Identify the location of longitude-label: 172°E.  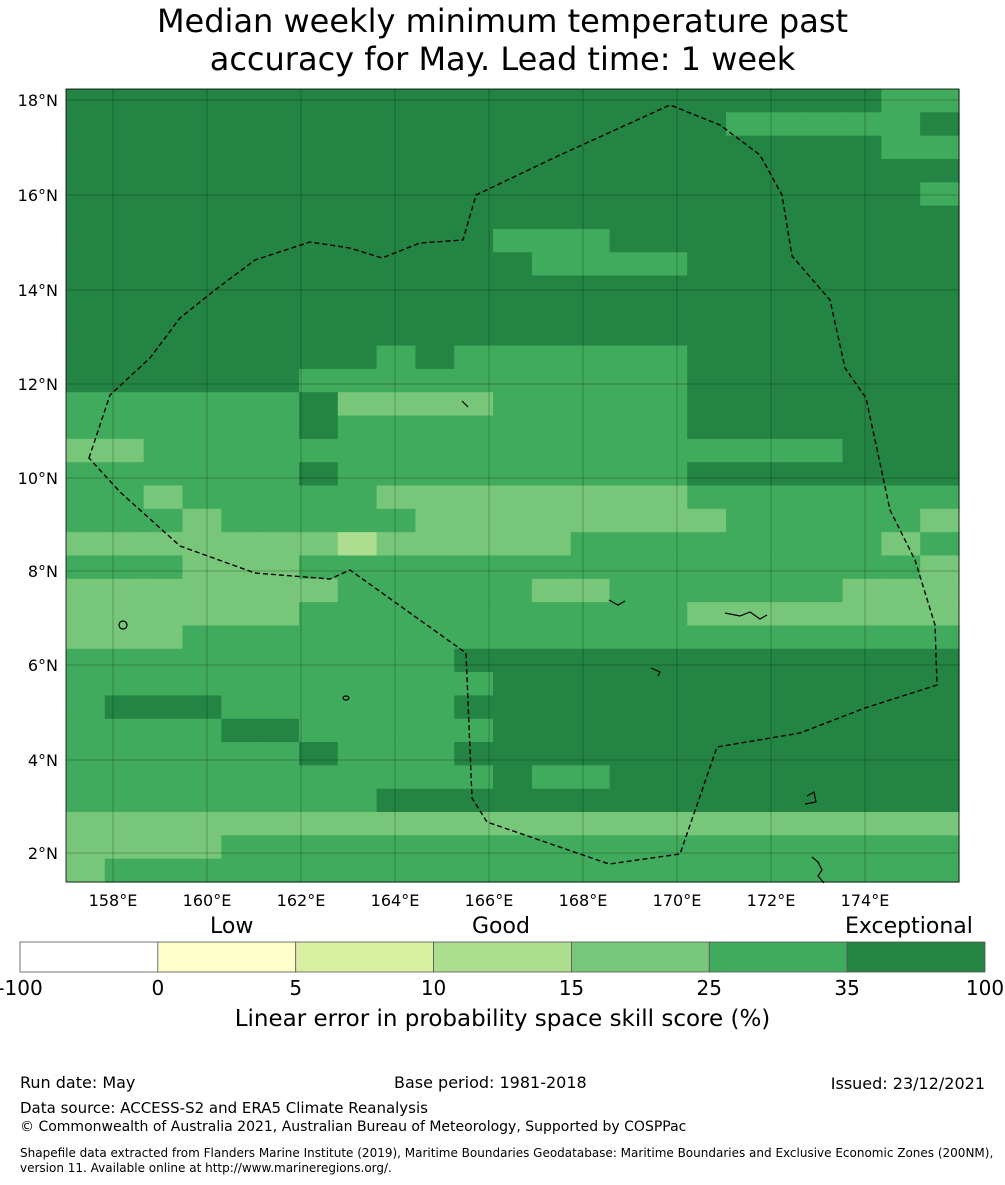
(771, 900).